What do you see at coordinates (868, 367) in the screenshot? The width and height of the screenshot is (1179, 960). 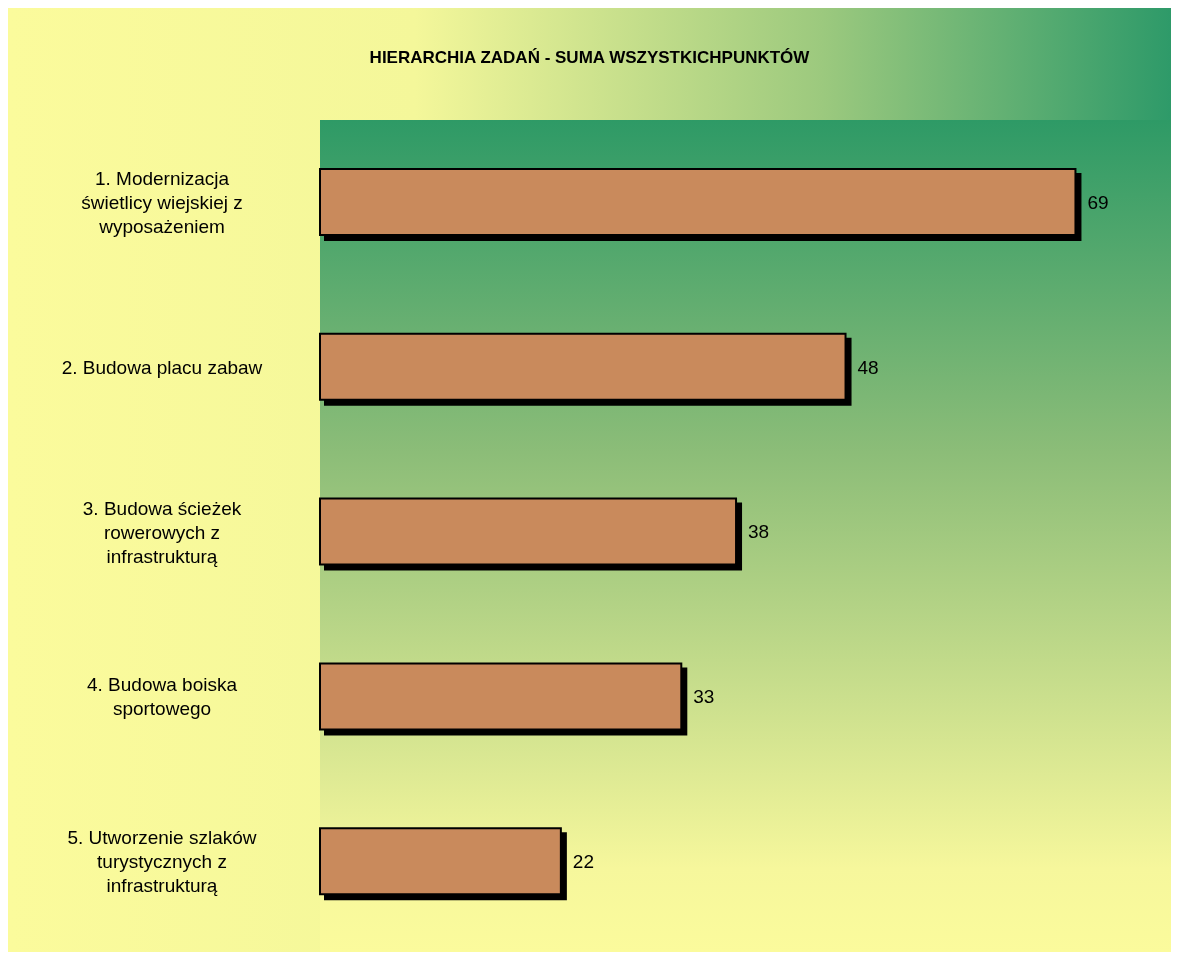 I see `data-label: 48` at bounding box center [868, 367].